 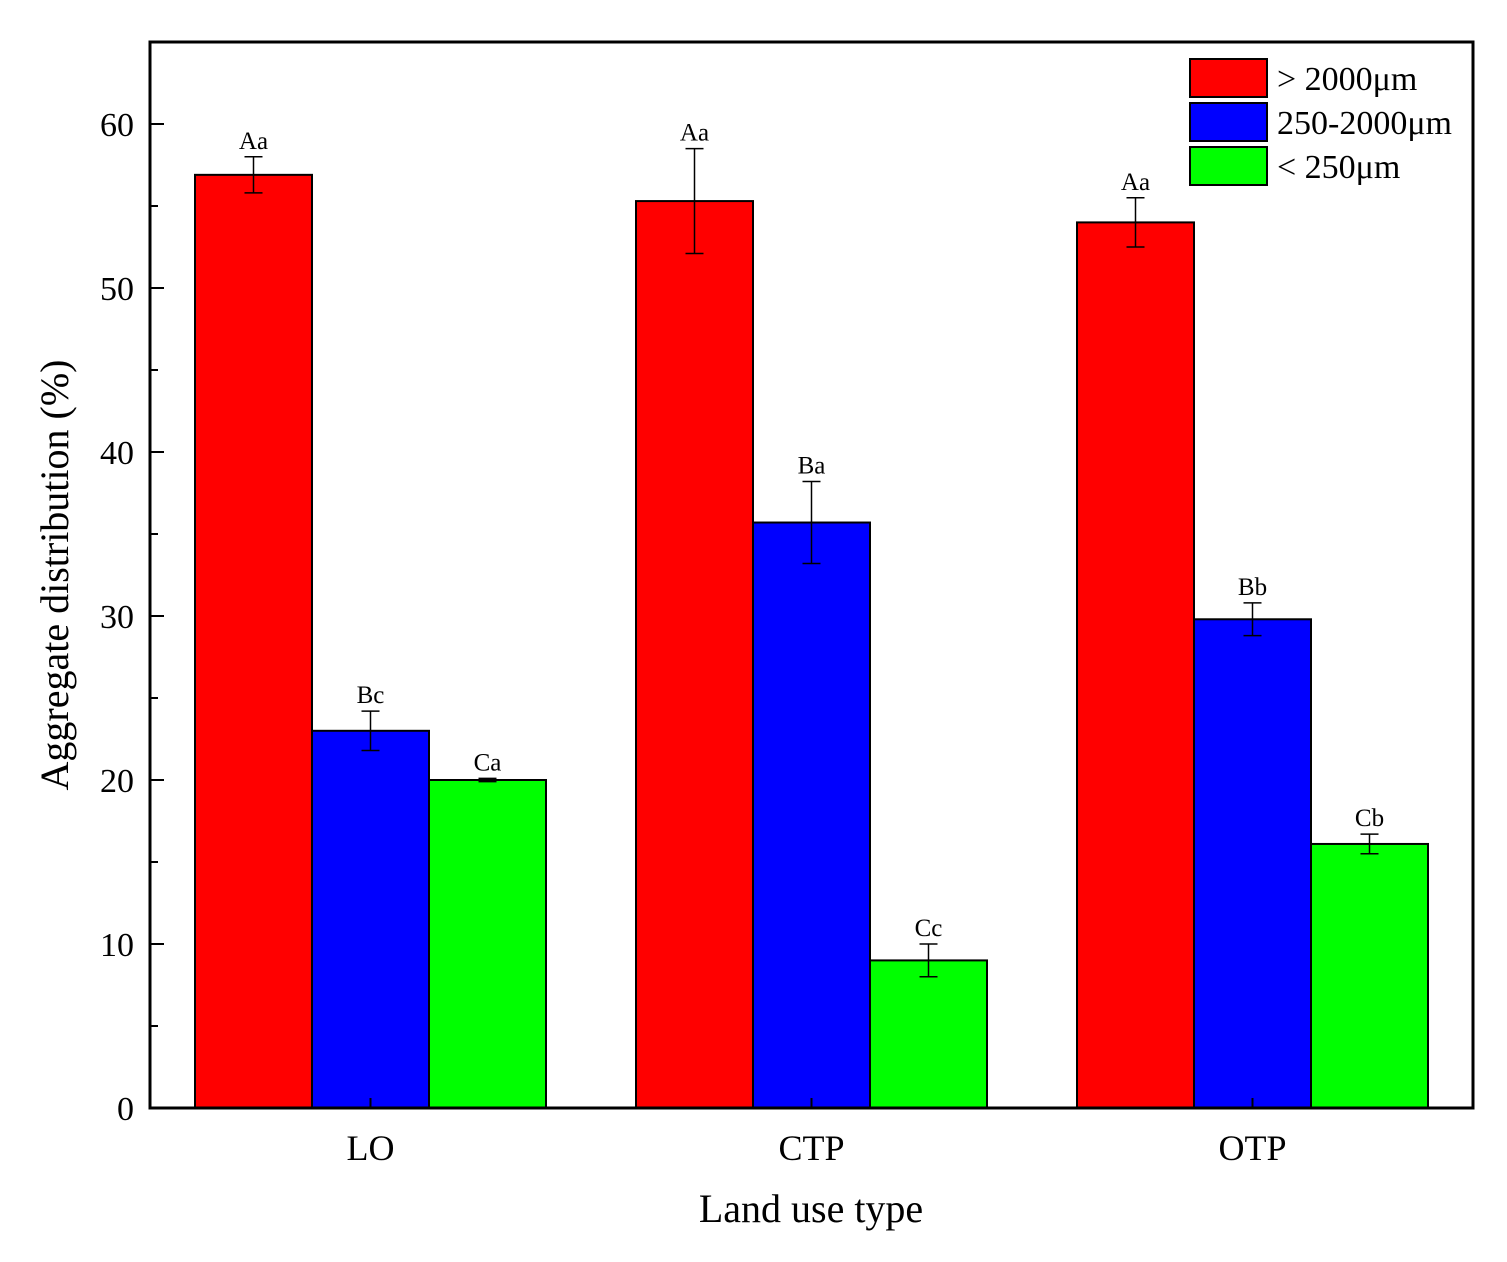 What do you see at coordinates (125, 1109) in the screenshot?
I see `y-tick-label: 0` at bounding box center [125, 1109].